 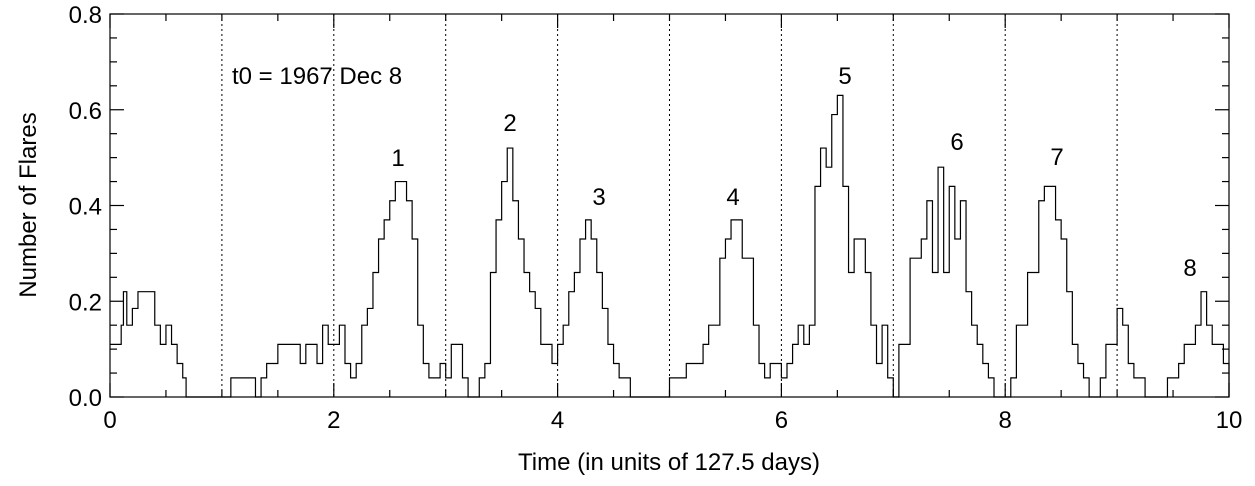 What do you see at coordinates (397, 158) in the screenshot?
I see `annotation: 1` at bounding box center [397, 158].